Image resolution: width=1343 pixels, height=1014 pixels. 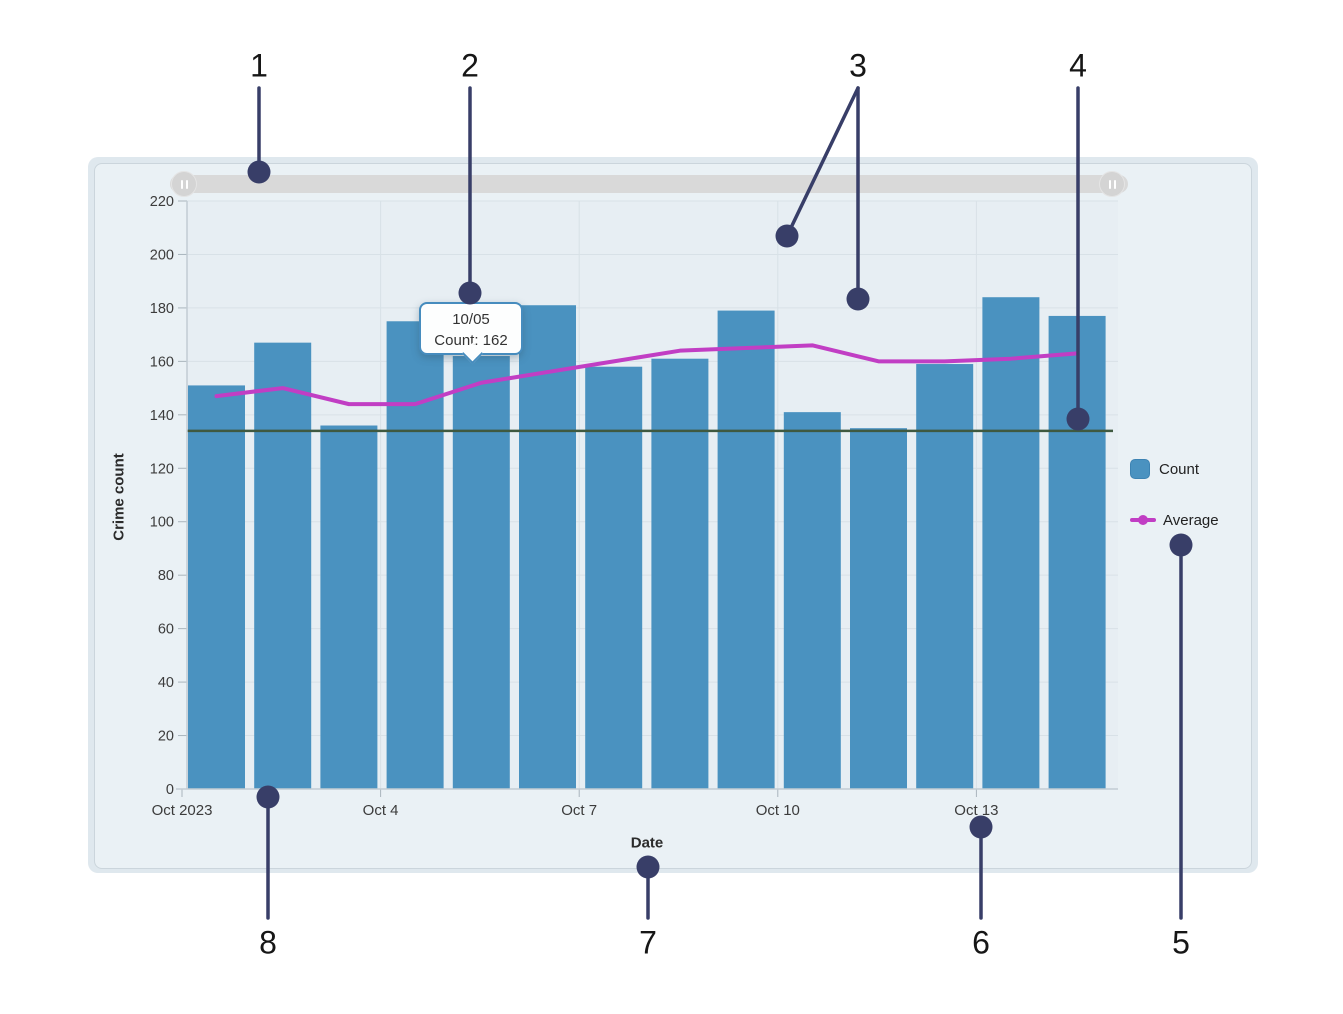 What do you see at coordinates (981, 942) in the screenshot?
I see `callout-6: 6` at bounding box center [981, 942].